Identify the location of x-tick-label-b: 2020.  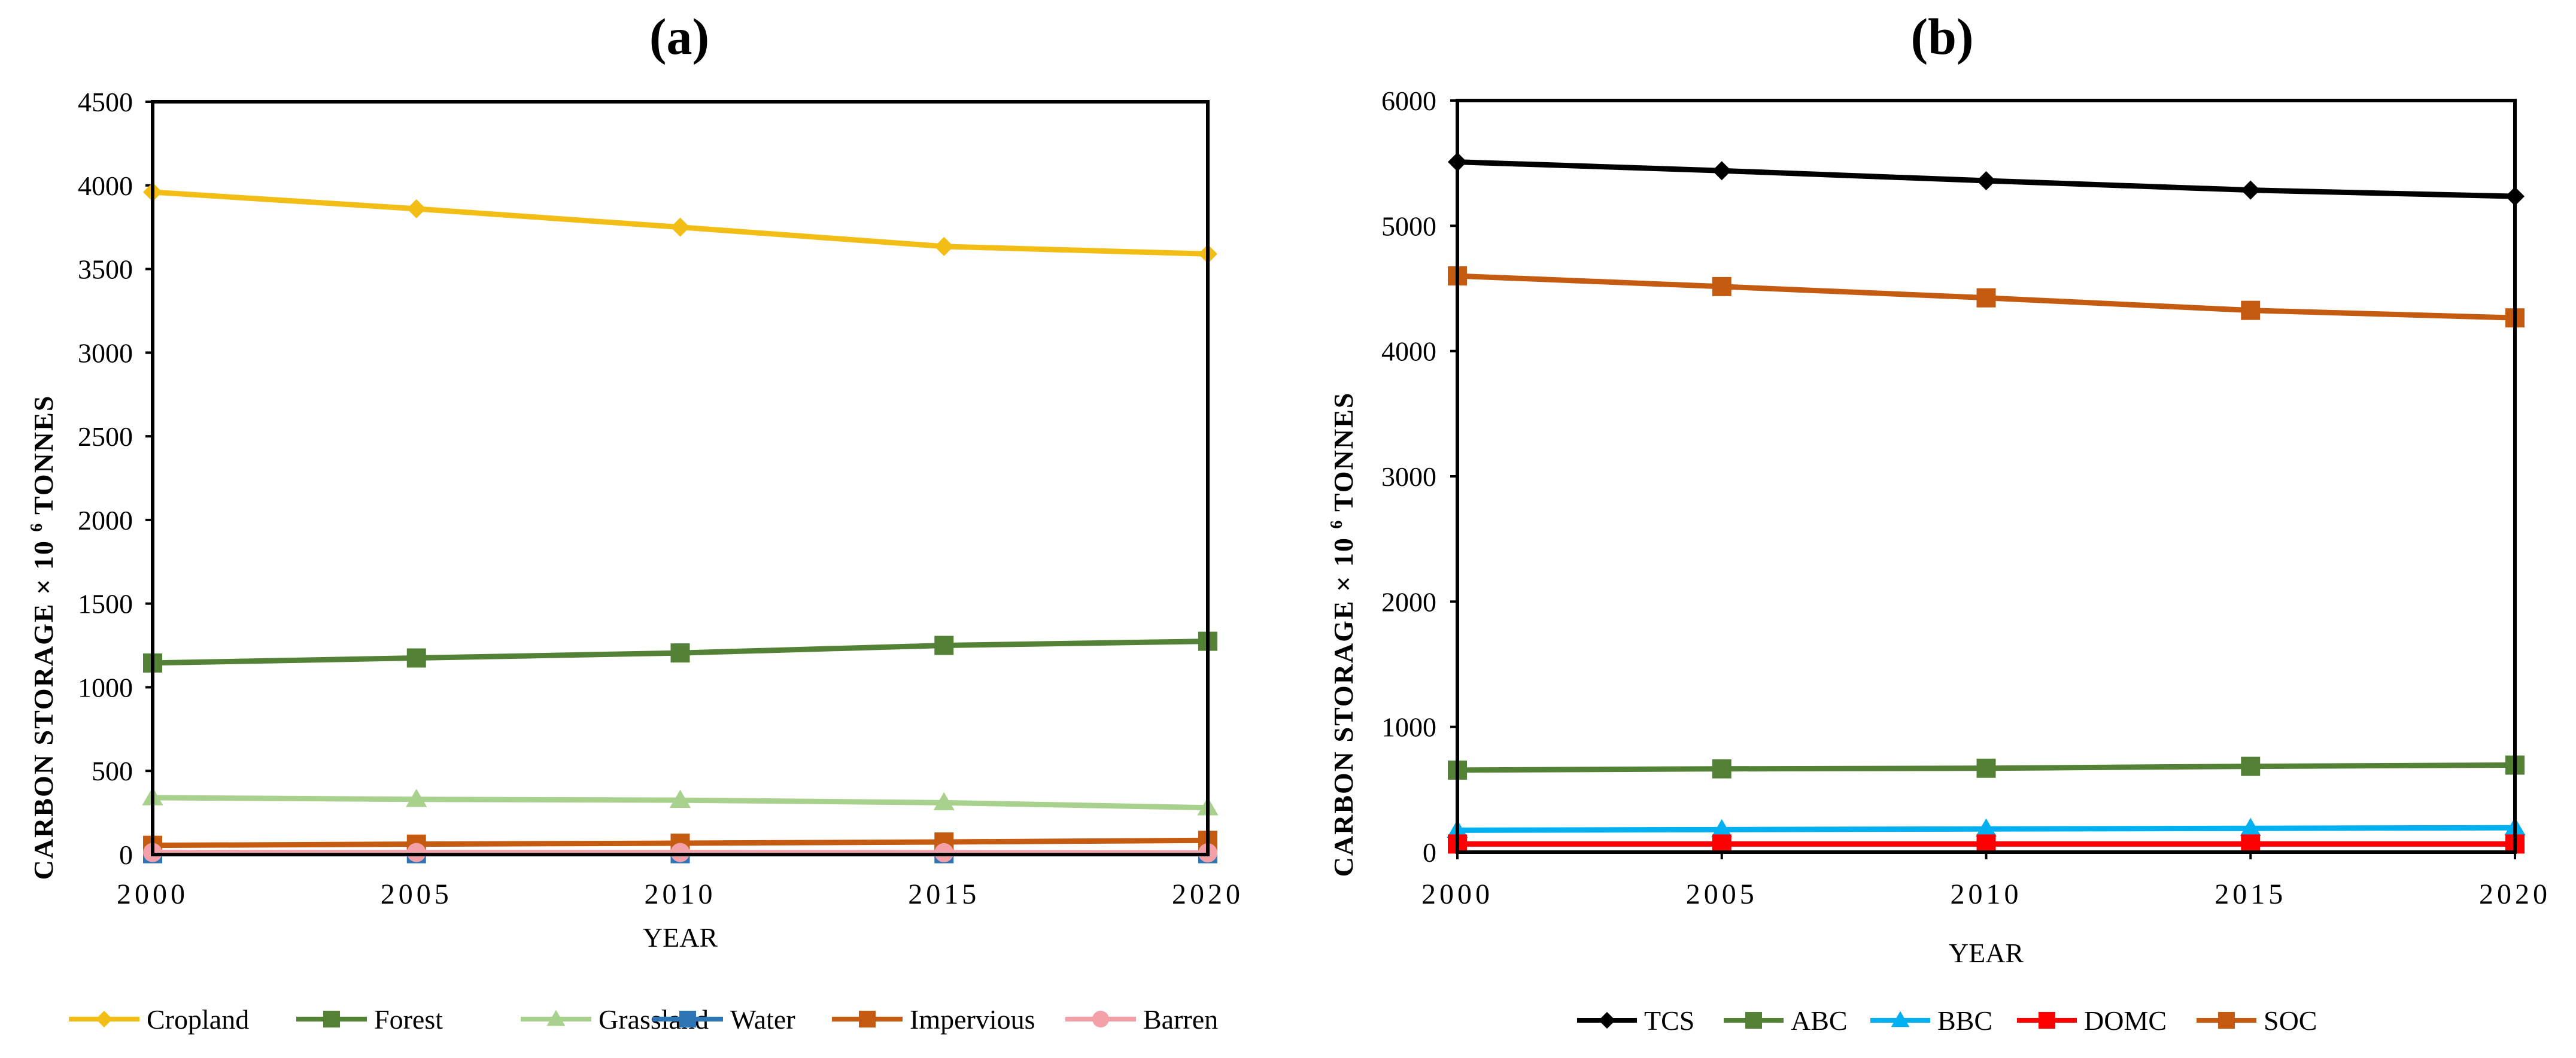
(2515, 894).